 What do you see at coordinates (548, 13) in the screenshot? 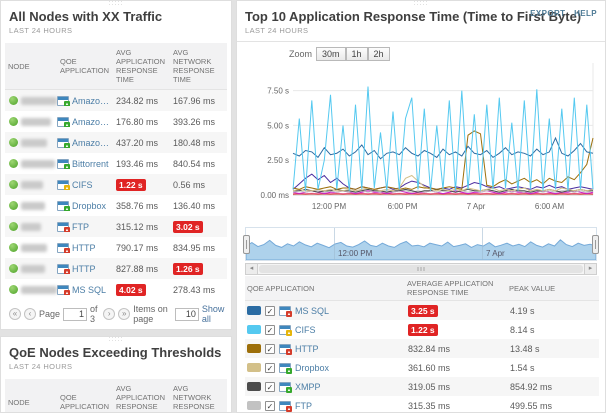
I see `export-link: EXPORT` at bounding box center [548, 13].